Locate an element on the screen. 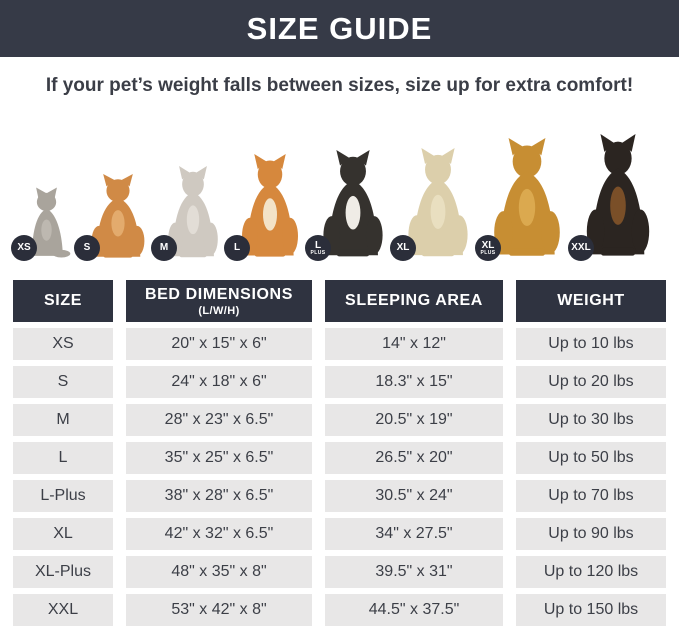 This screenshot has height=641, width=679. pet-photo-s-pomeranian: S is located at coordinates (113, 218).